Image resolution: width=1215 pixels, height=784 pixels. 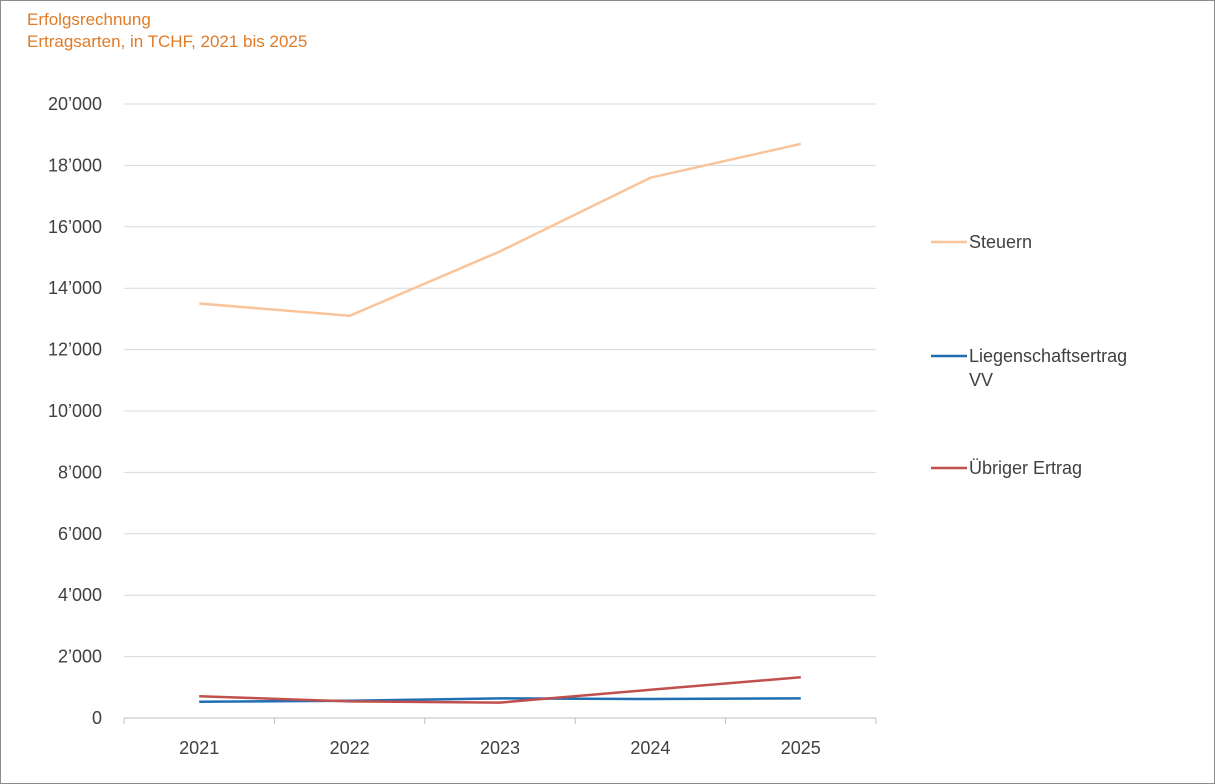 What do you see at coordinates (75, 350) in the screenshot?
I see `y-tick-label: 12’000` at bounding box center [75, 350].